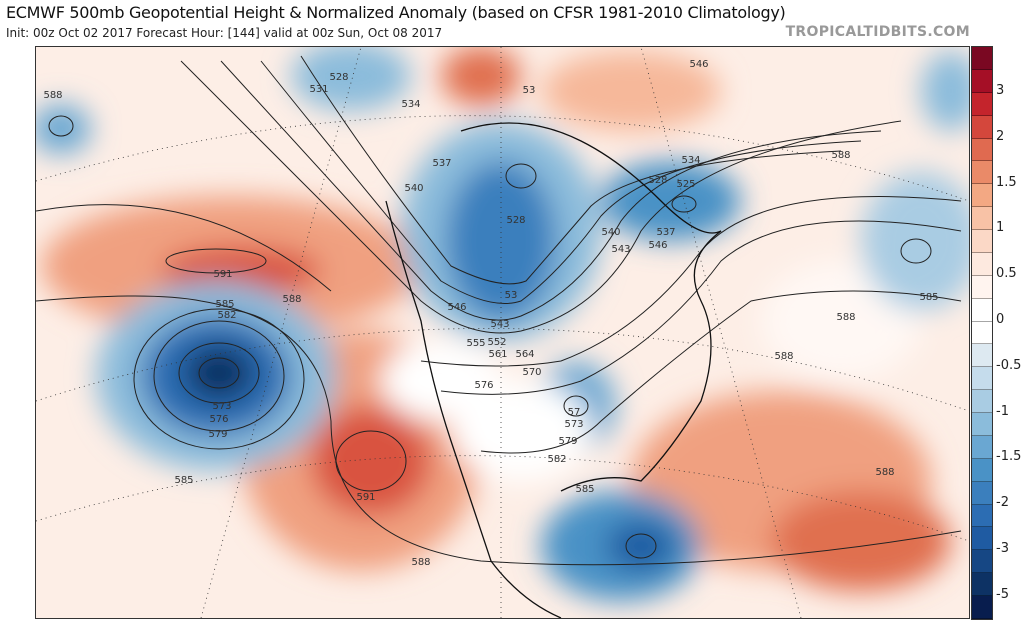 This screenshot has width=1024, height=638. I want to click on contour-label: 525, so click(685, 184).